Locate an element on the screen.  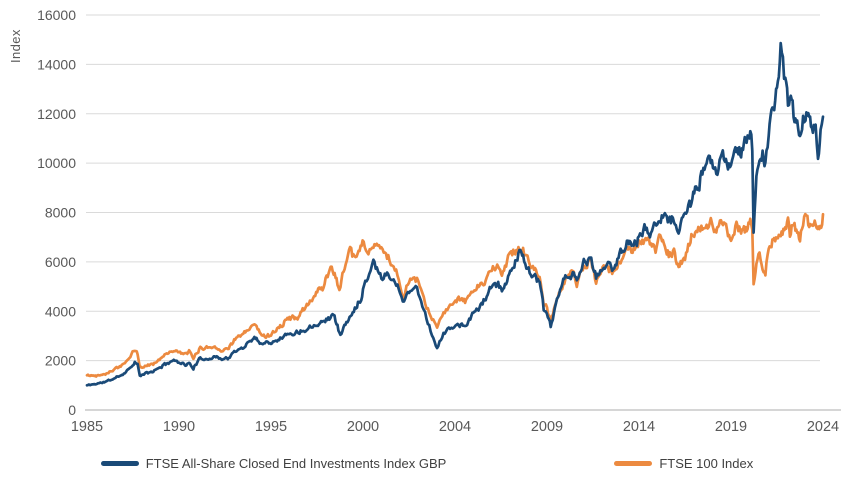
y-tick-label: 16000 is located at coordinates (56, 15).